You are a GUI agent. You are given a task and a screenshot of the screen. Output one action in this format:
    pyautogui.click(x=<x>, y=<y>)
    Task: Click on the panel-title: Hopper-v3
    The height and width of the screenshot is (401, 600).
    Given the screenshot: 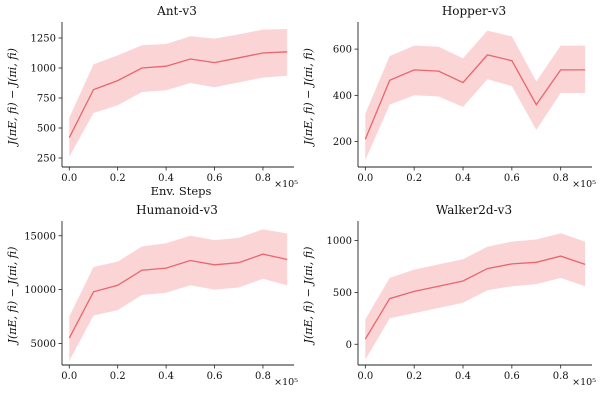 What is the action you would take?
    pyautogui.click(x=474, y=11)
    